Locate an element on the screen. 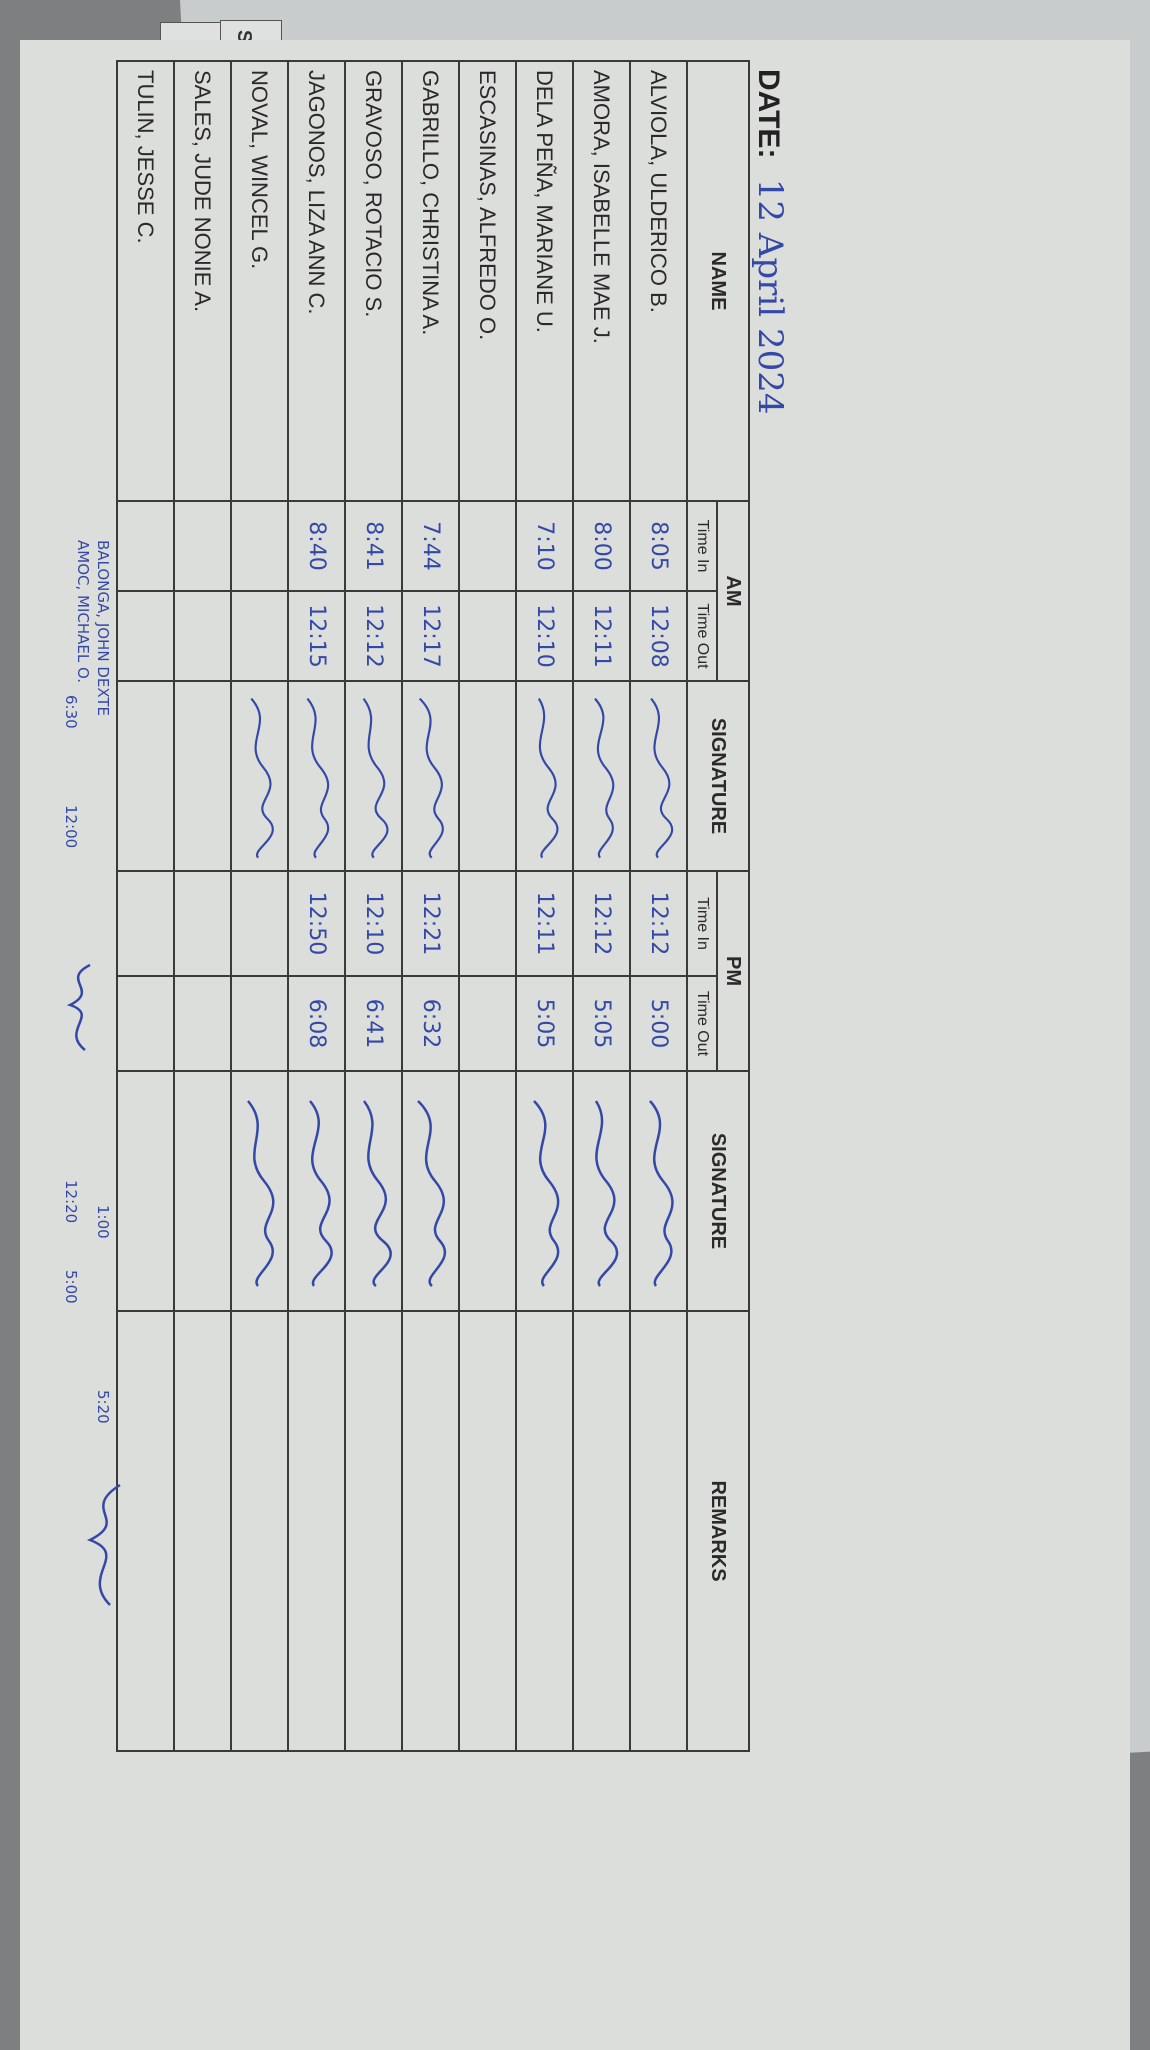 This screenshot has width=1150, height=2050. header-pm-signature: SIGNATURE is located at coordinates (718, 1191).